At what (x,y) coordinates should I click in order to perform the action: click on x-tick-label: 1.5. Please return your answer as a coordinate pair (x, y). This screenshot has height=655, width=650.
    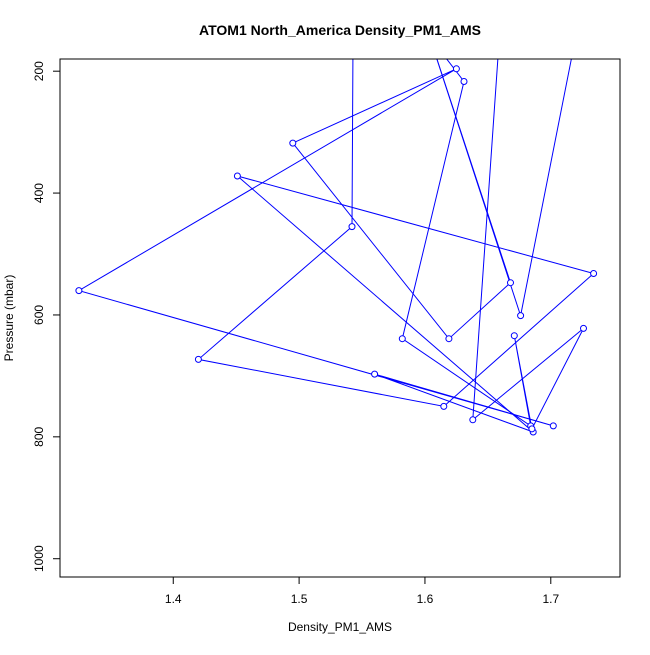
    Looking at the image, I should click on (299, 599).